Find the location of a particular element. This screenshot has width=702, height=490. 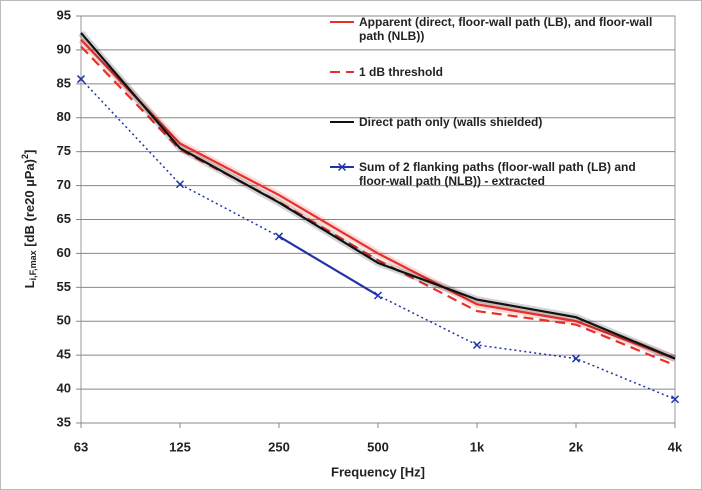

y-tick-label: 35 is located at coordinates (64, 421).